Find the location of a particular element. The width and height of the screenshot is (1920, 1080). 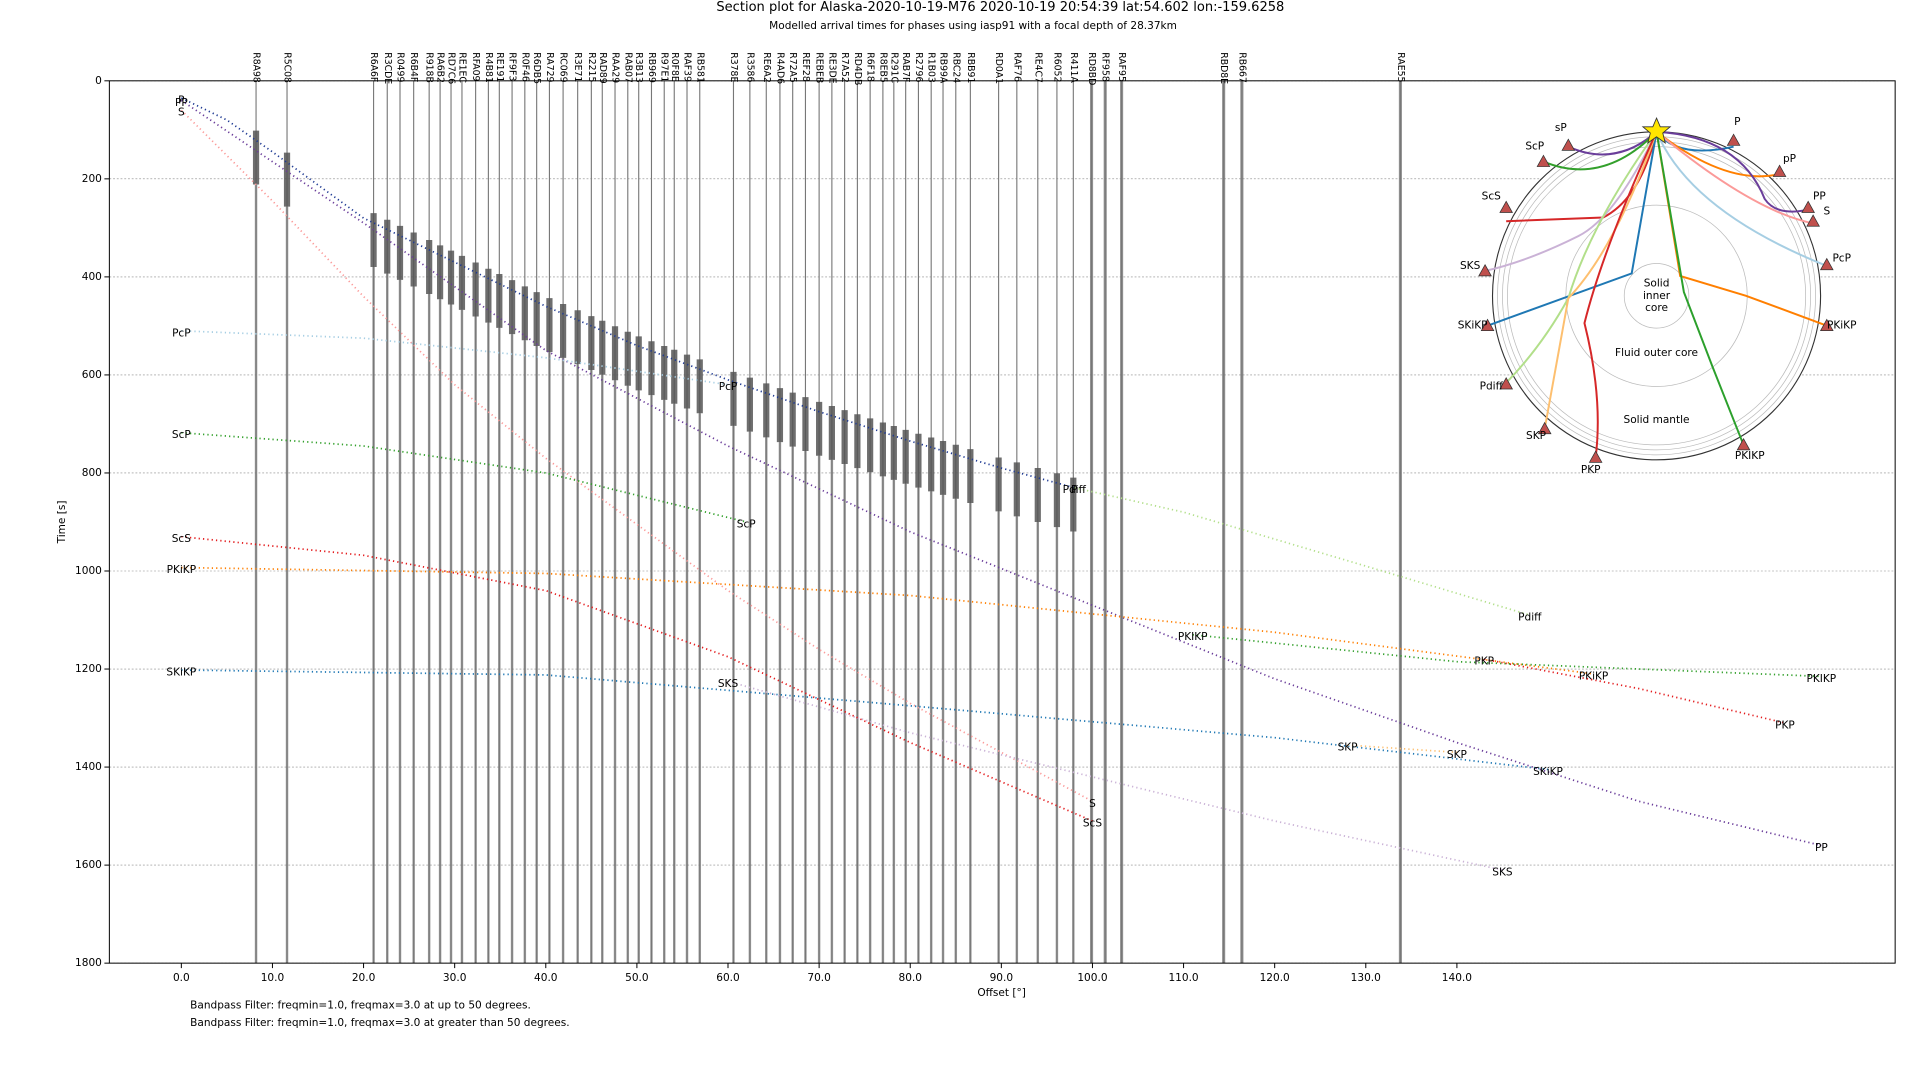

inset-phase-label: ScS is located at coordinates (1491, 196).